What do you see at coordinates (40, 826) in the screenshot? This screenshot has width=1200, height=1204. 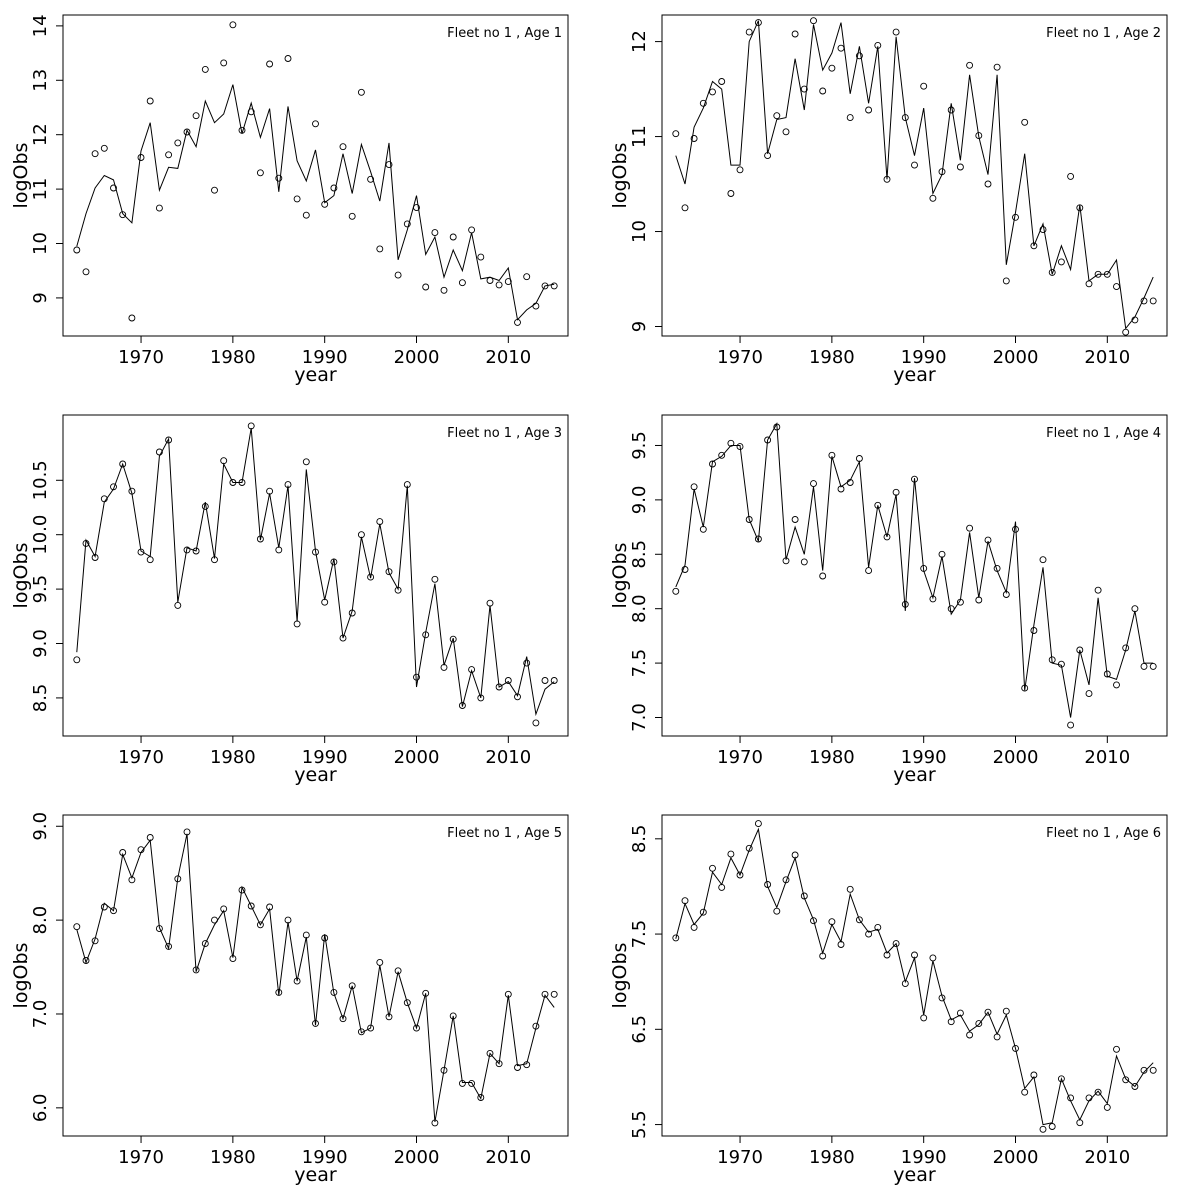 I see `y-tick-label: 9.0` at bounding box center [40, 826].